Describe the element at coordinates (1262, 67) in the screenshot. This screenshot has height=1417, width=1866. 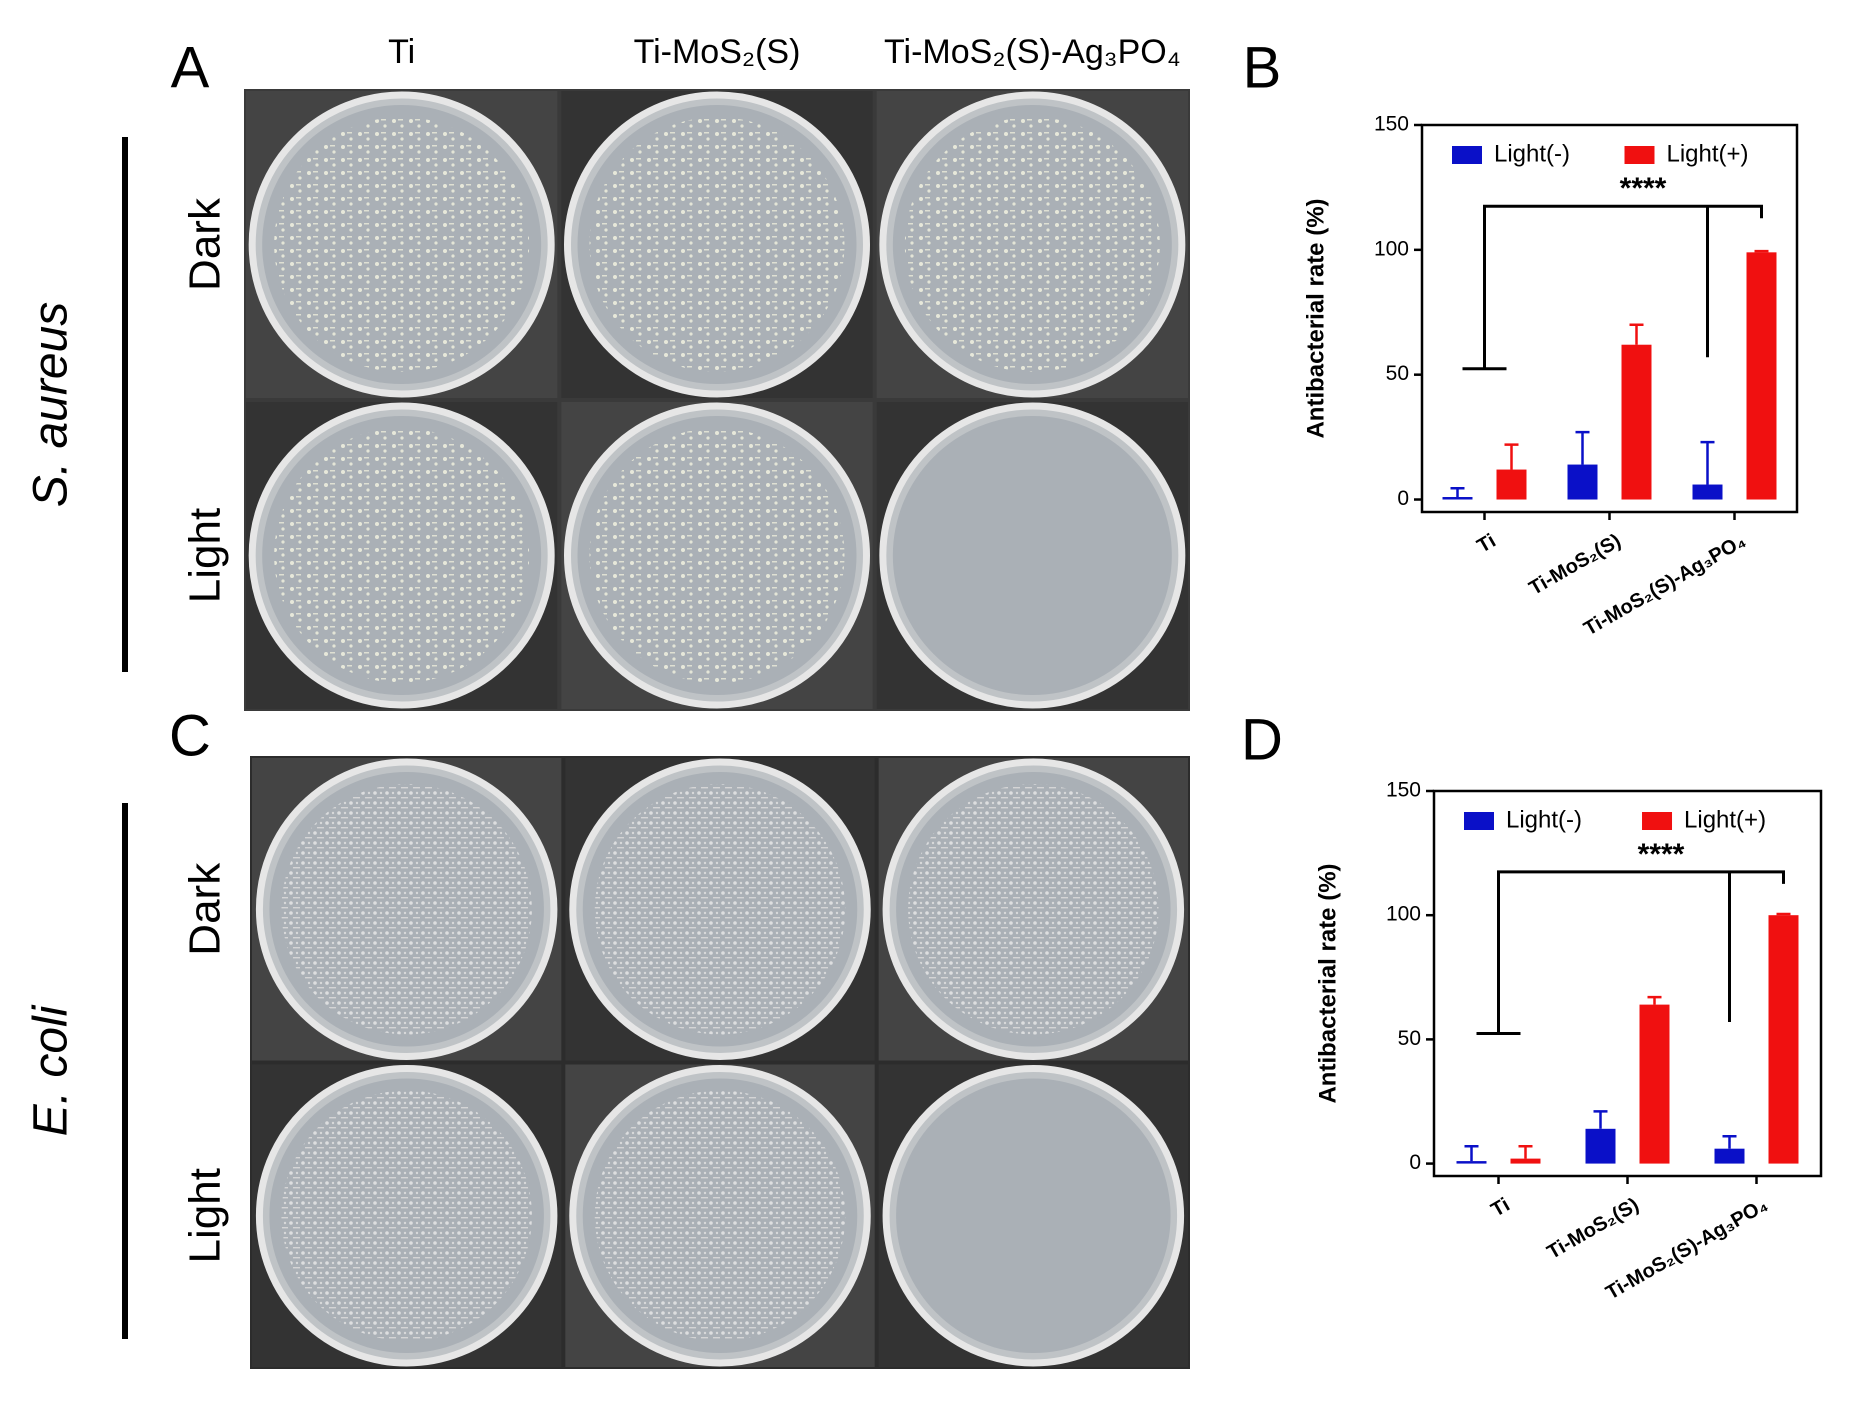
I see `panel-letter: B` at that location.